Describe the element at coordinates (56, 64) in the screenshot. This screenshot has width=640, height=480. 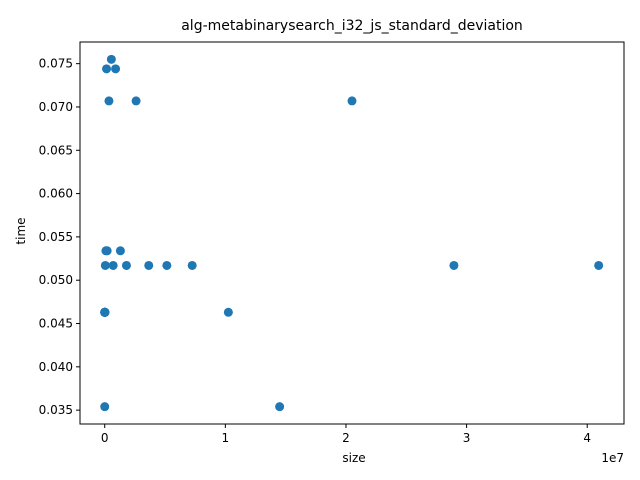
I see `y-tick-label: 0.075` at that location.